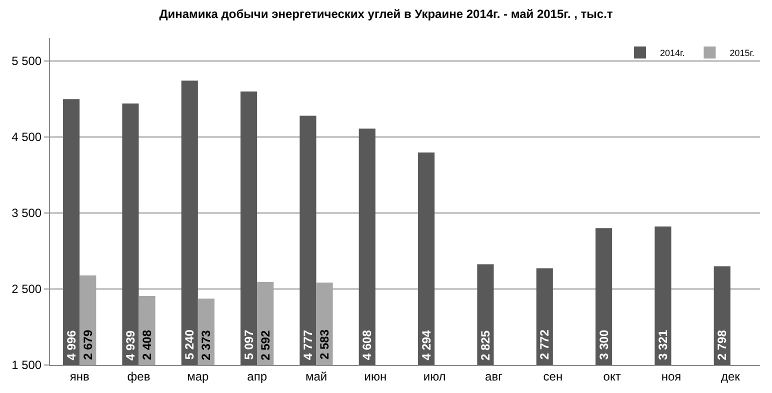  Describe the element at coordinates (386, 14) in the screenshot. I see `chart-title: Динамика добычи энергетических углей в Украине 2014г. - май 2015г. , тыс.т` at that location.